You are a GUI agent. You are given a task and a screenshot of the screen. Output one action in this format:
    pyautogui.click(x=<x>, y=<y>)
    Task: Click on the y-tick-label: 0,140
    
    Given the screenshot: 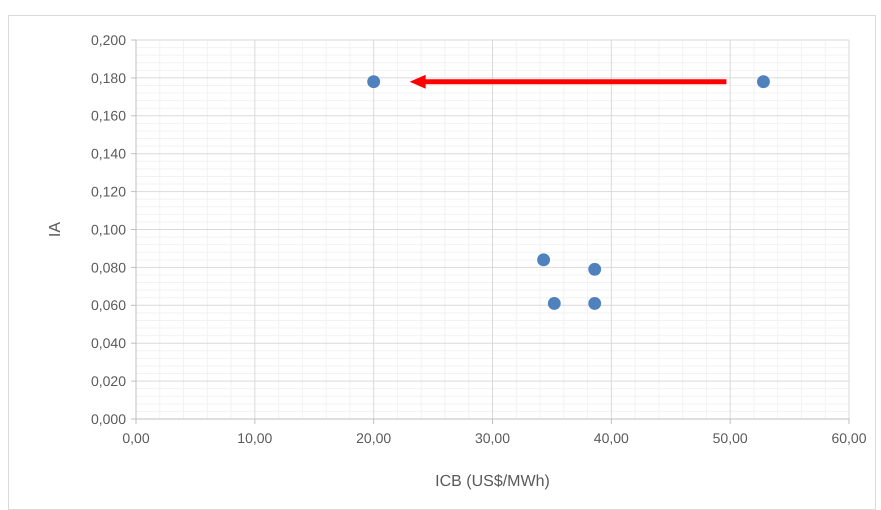 What is the action you would take?
    pyautogui.click(x=108, y=154)
    